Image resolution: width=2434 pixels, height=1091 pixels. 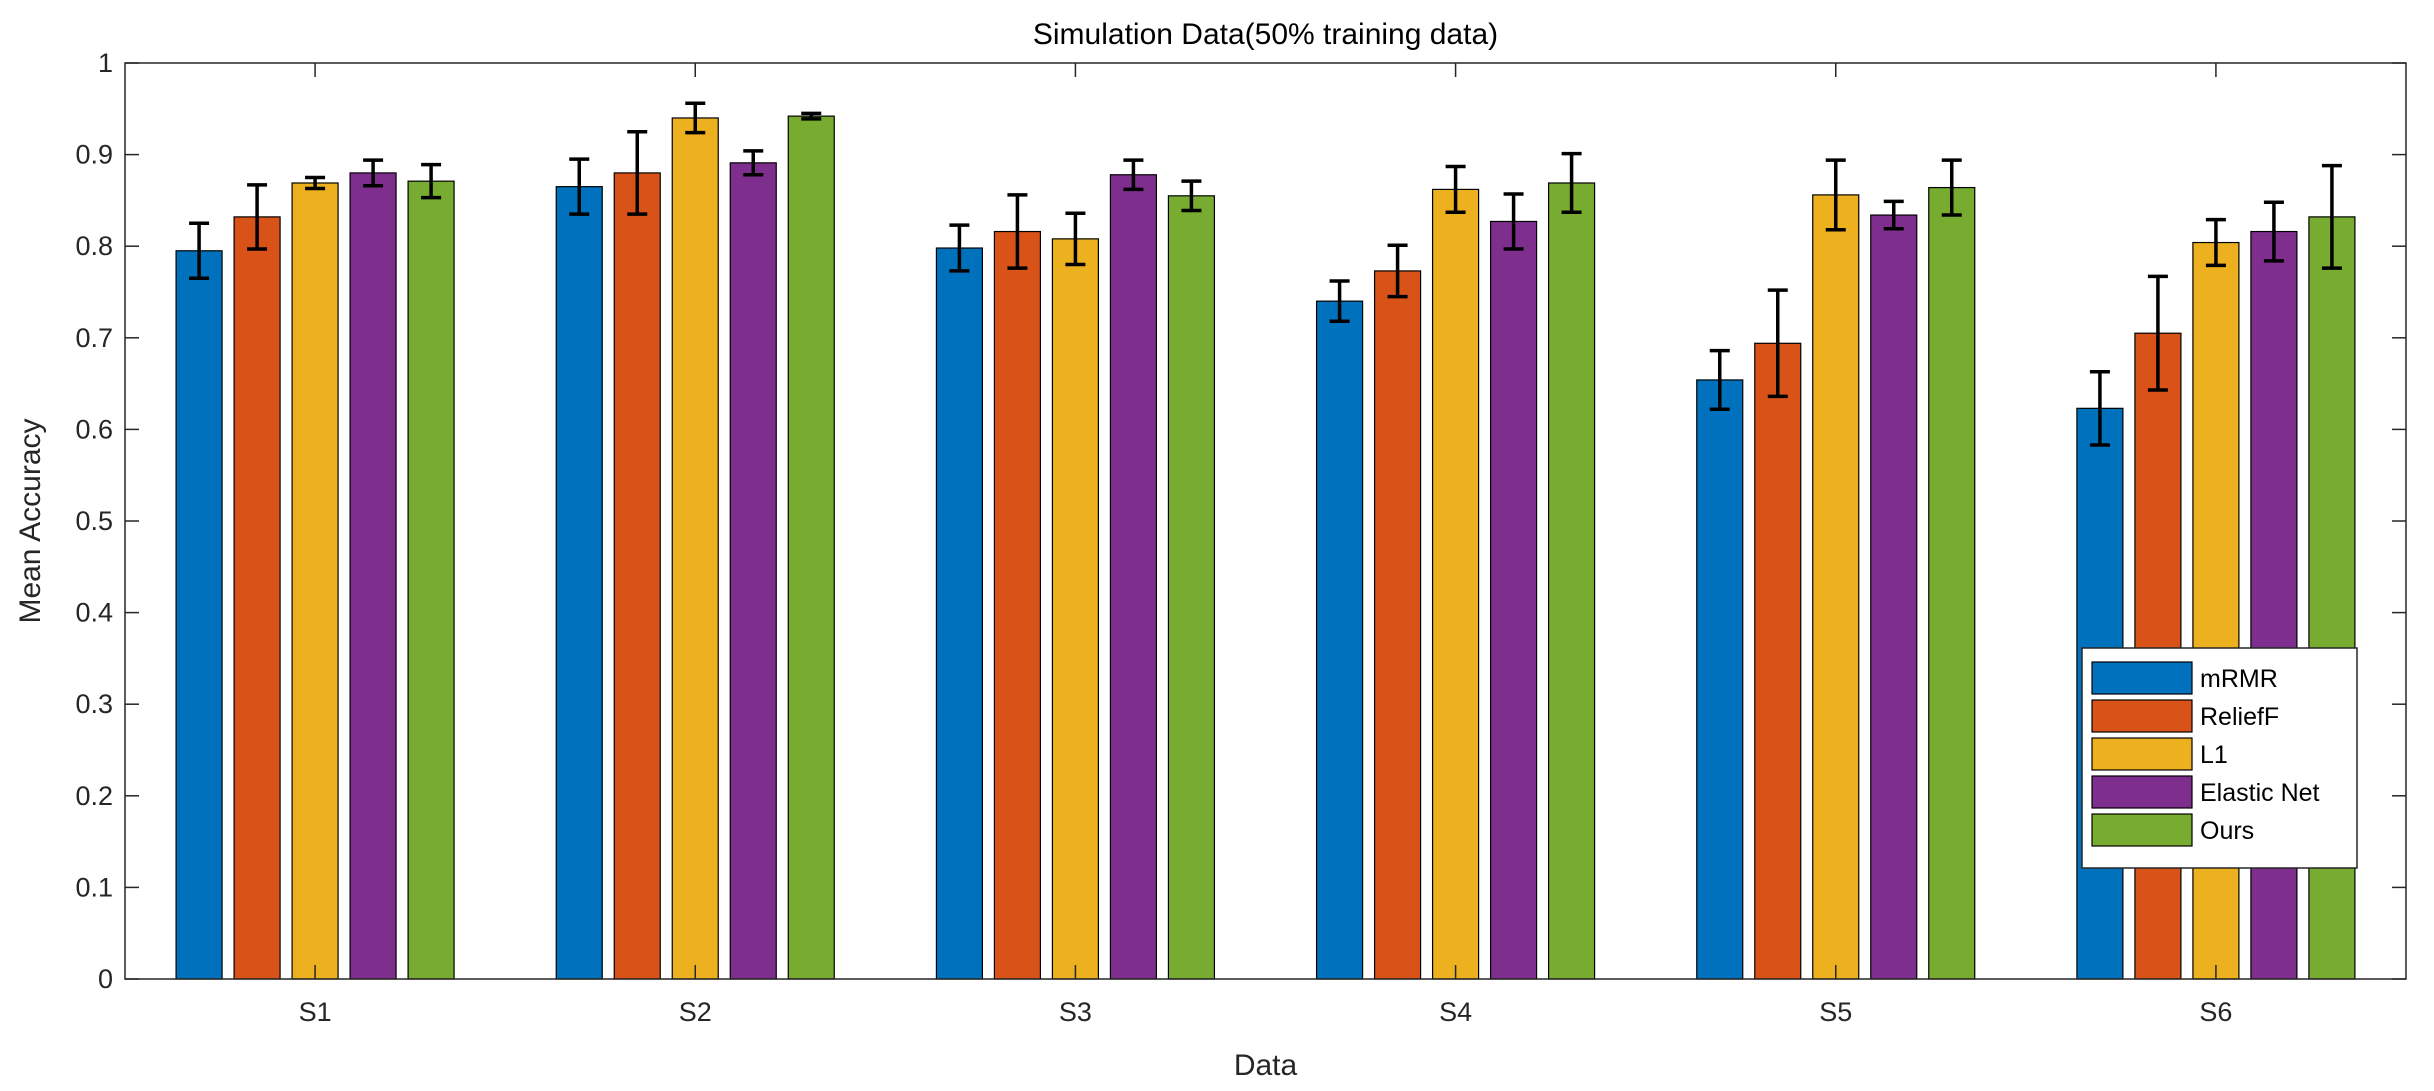 I want to click on x-tick-label: S1, so click(x=315, y=1012).